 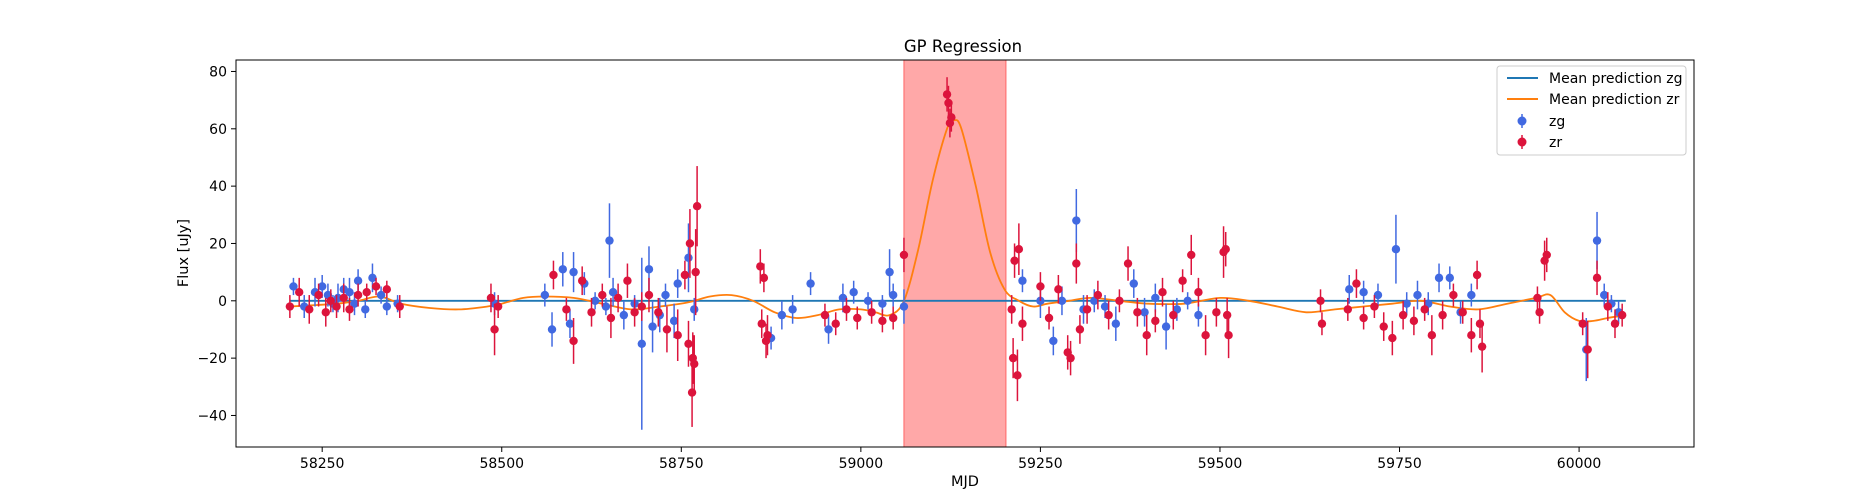 I want to click on x-tick-label: 58750, so click(x=681, y=464).